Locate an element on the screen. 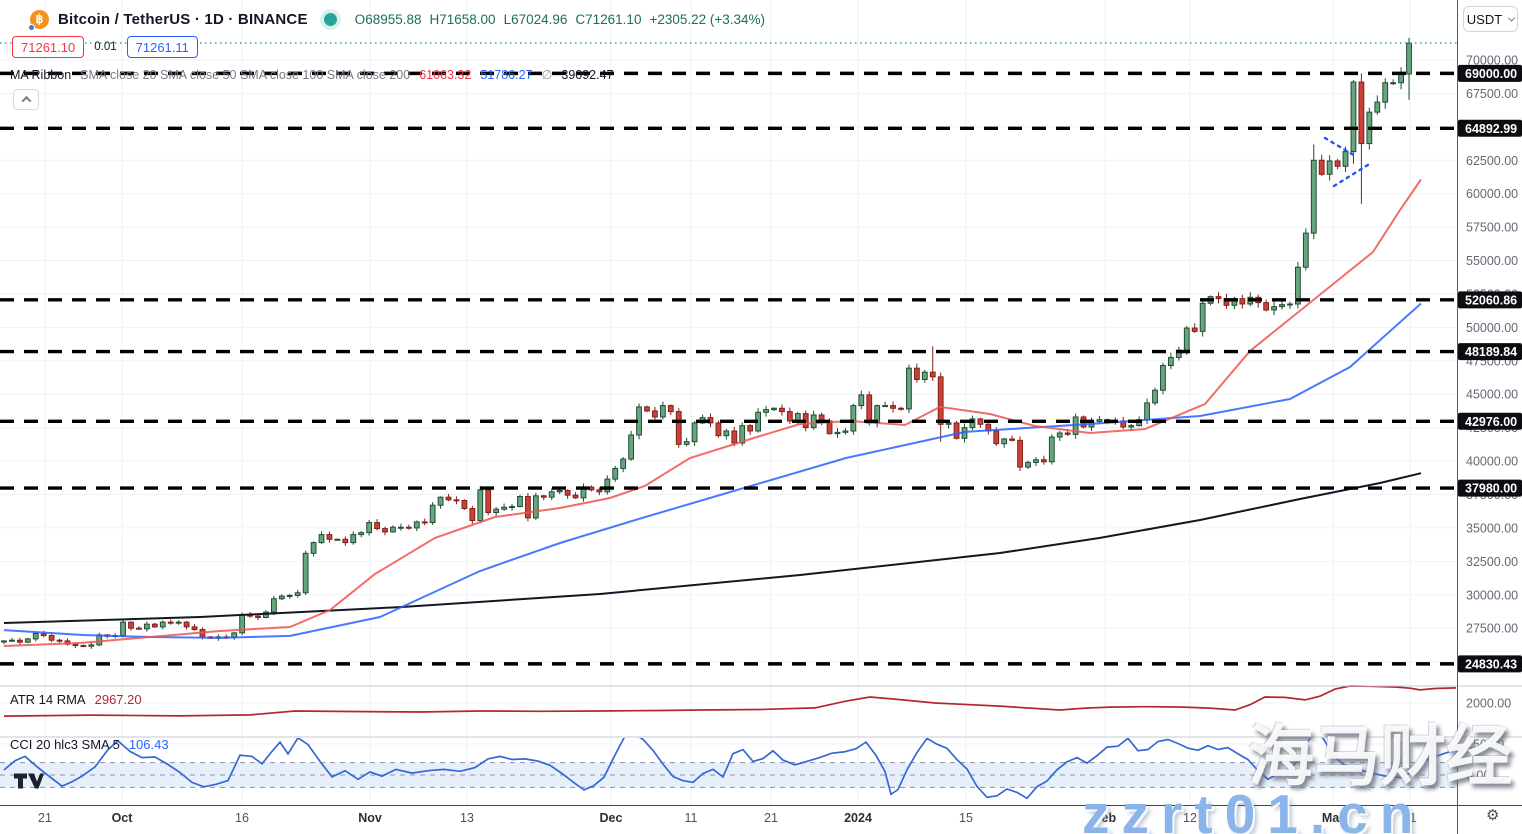  svg-text: 27500.00 is located at coordinates (1492, 629).